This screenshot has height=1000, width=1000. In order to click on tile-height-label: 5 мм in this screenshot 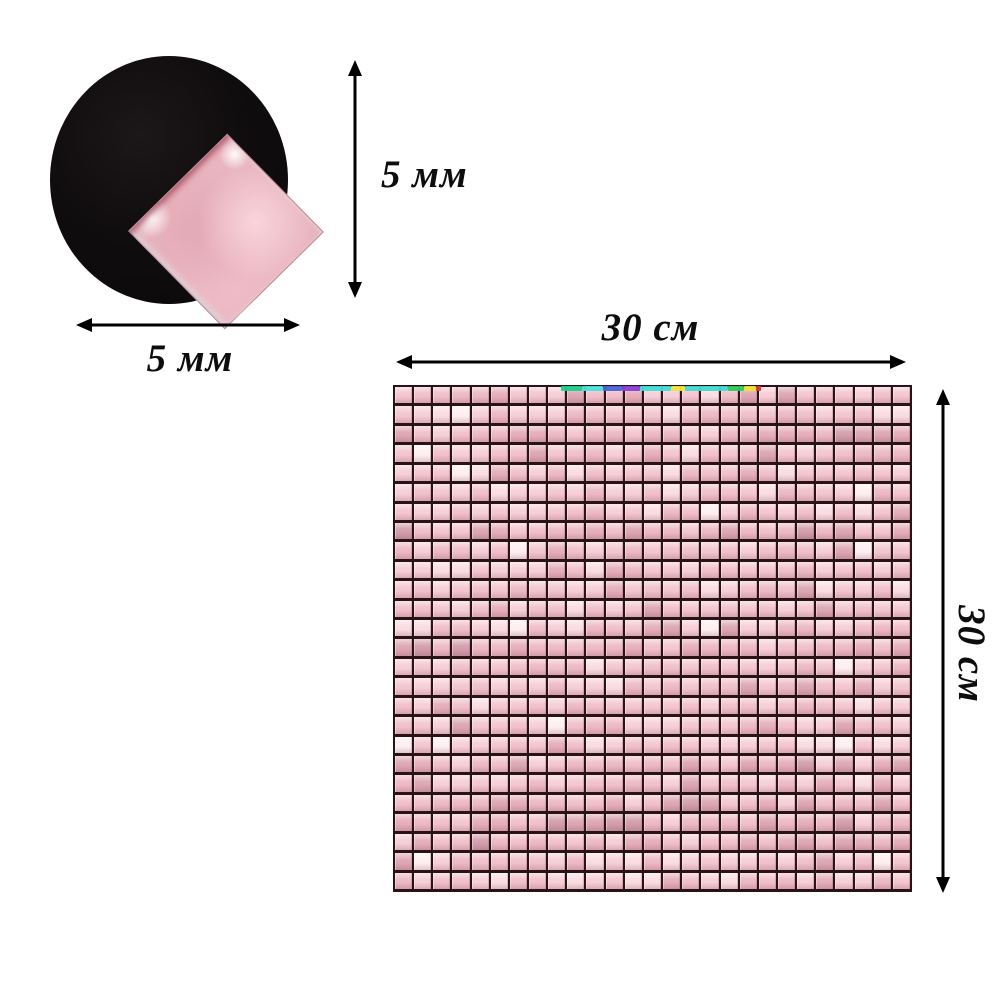, I will do `click(424, 174)`.